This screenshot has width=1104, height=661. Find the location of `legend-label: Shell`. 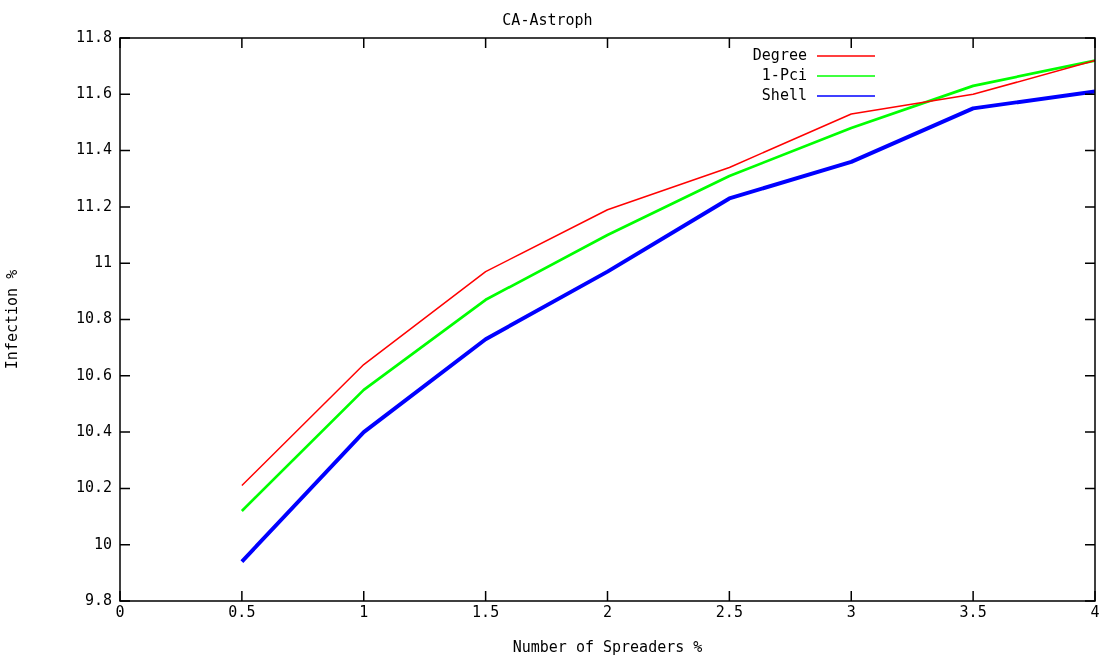

legend-label: Shell is located at coordinates (784, 94).